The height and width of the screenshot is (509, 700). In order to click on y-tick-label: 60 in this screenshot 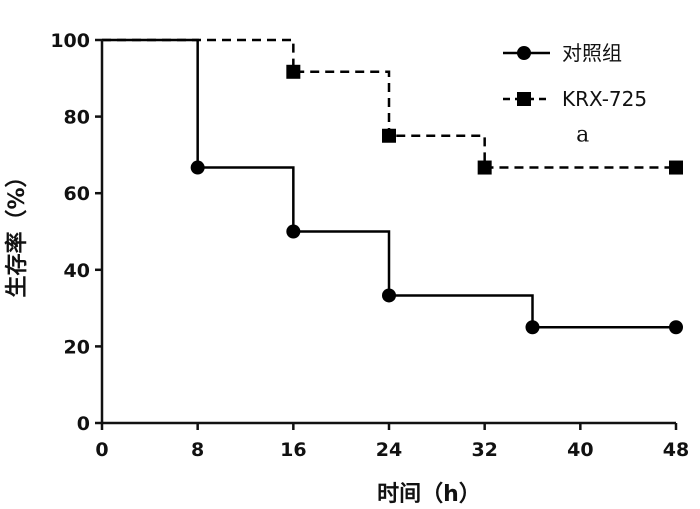, I will do `click(77, 194)`.